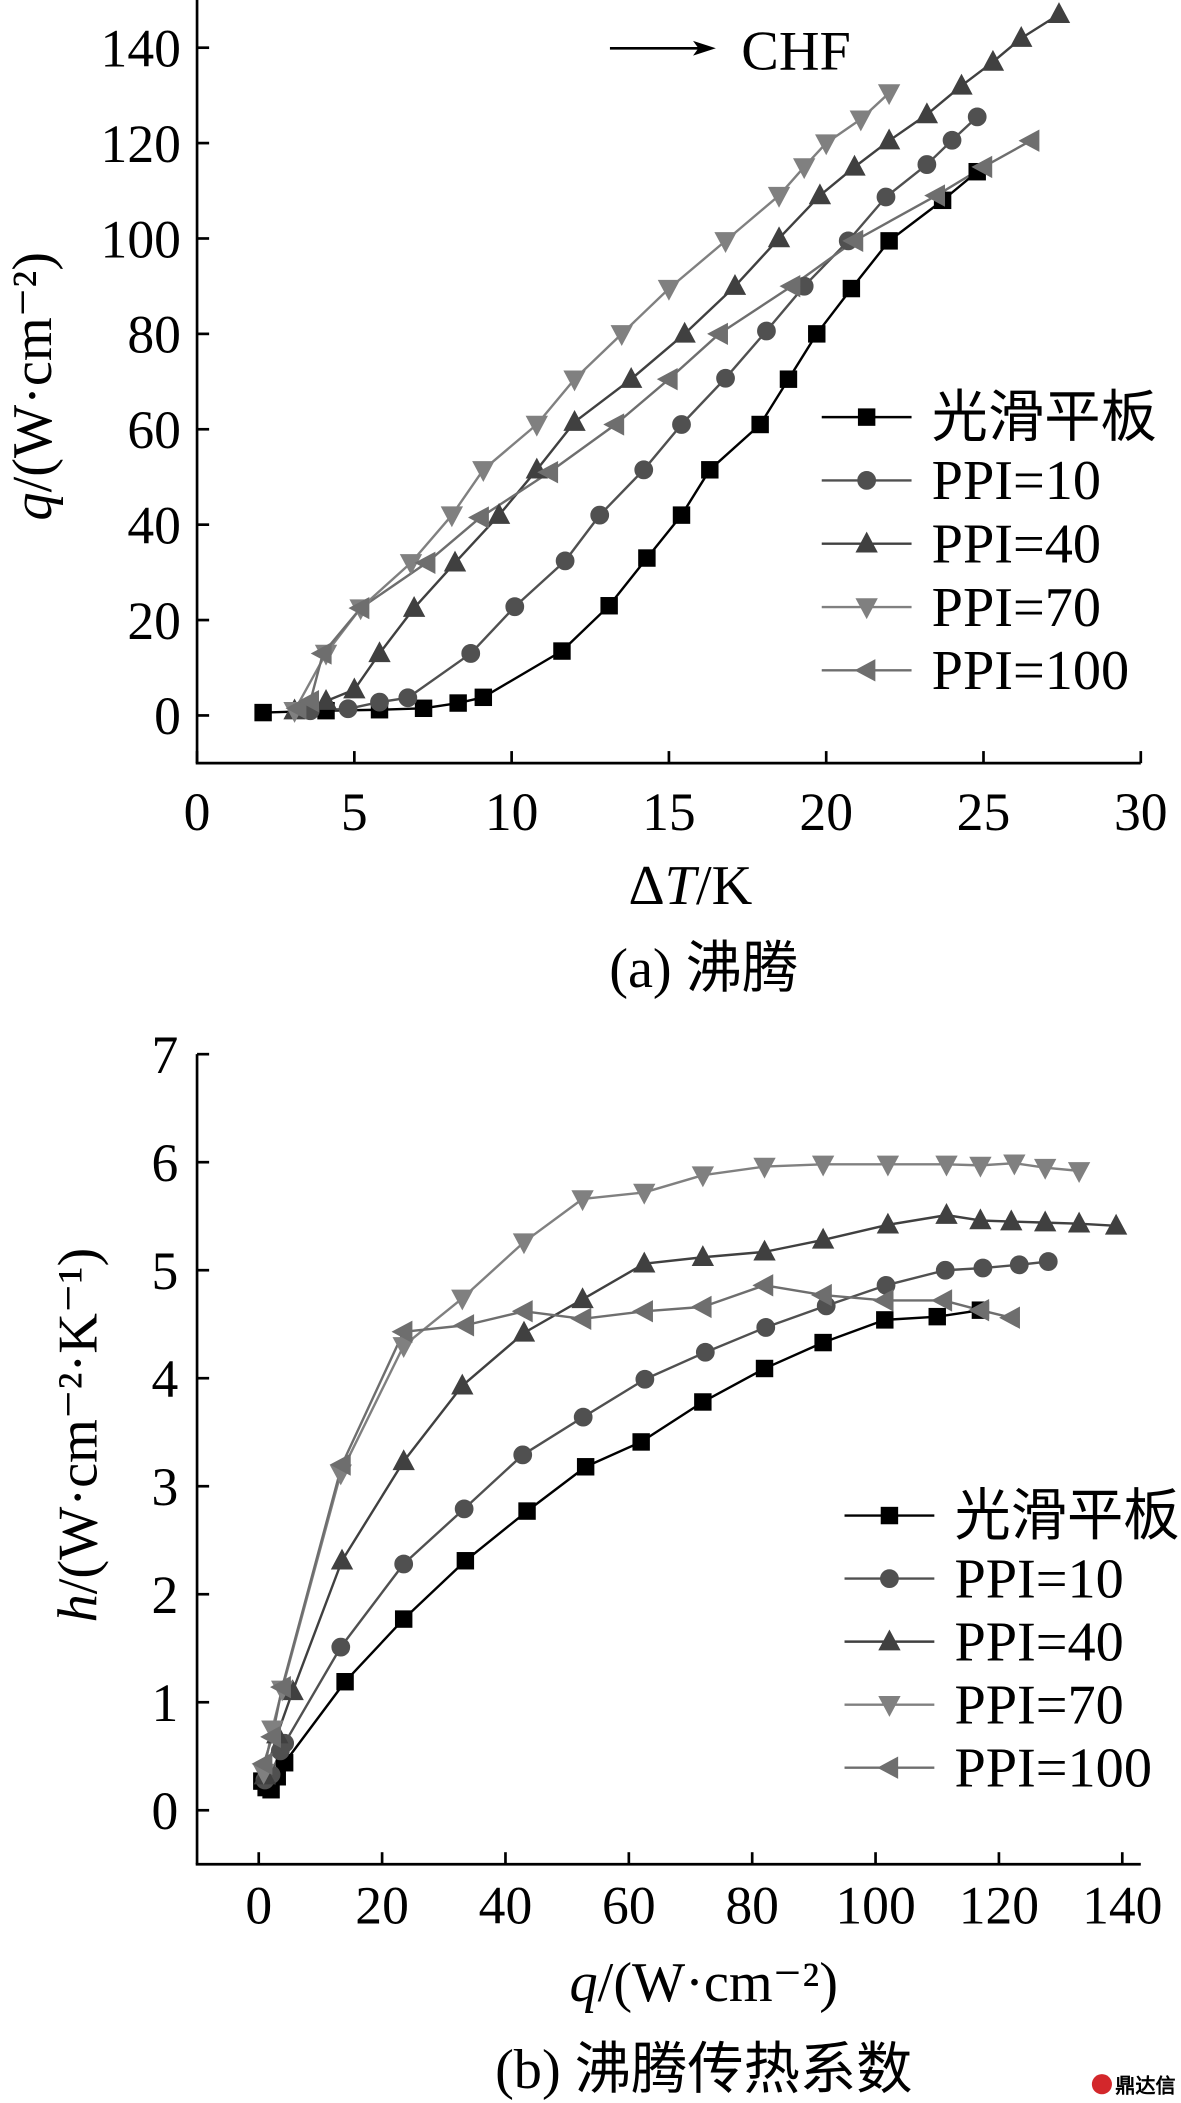 The height and width of the screenshot is (2103, 1181). What do you see at coordinates (506, 1905) in the screenshot?
I see `x-tick-label: 40` at bounding box center [506, 1905].